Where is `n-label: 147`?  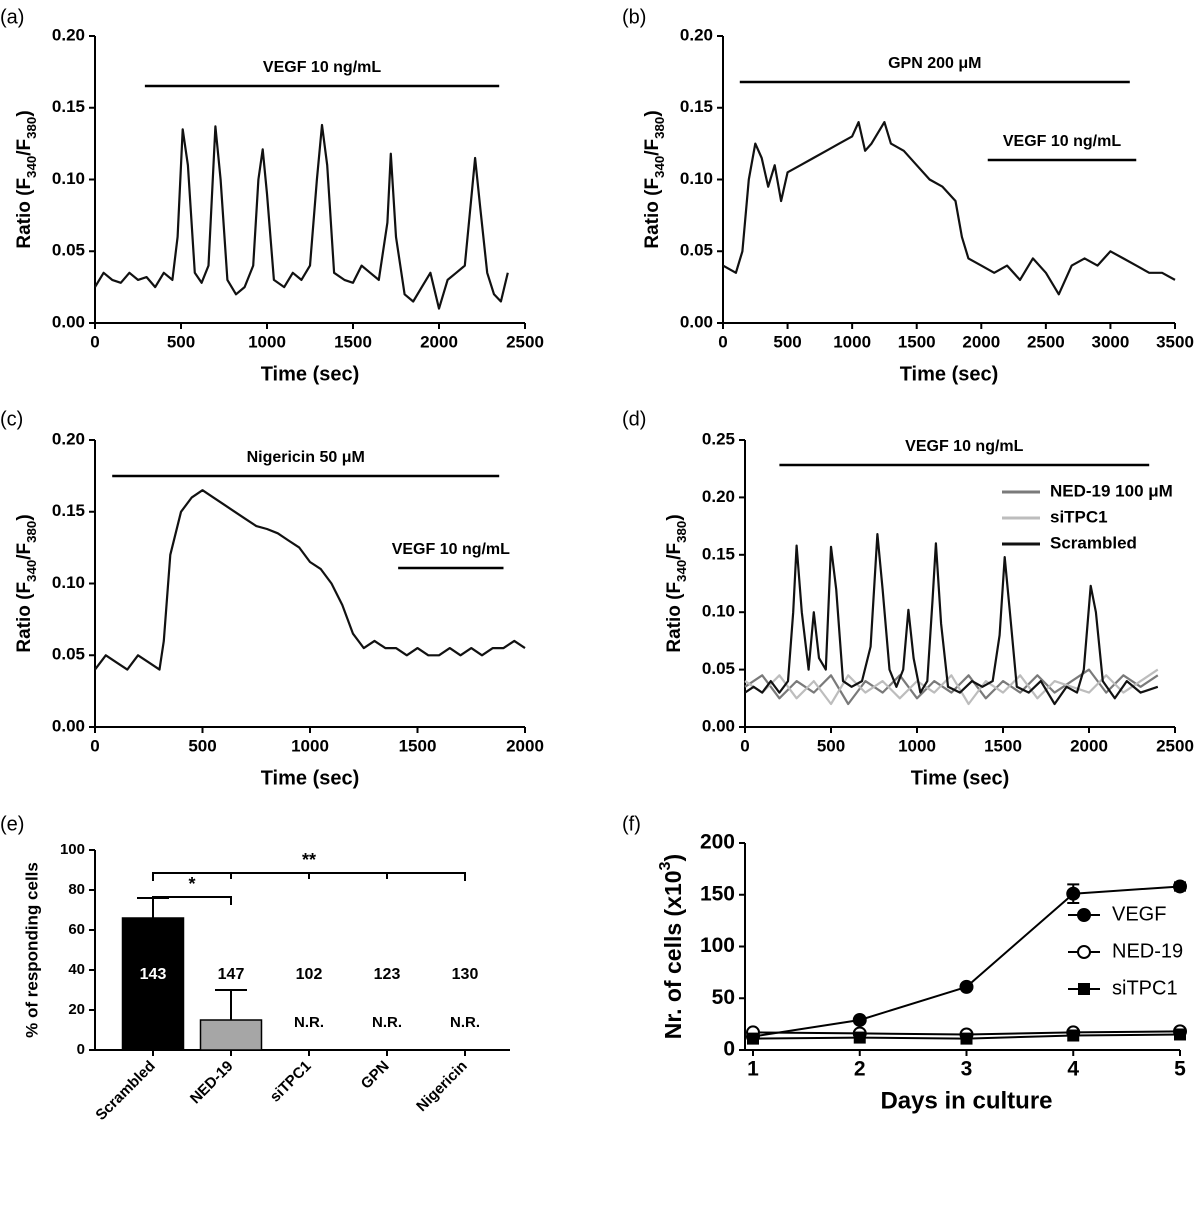 n-label: 147 is located at coordinates (231, 974).